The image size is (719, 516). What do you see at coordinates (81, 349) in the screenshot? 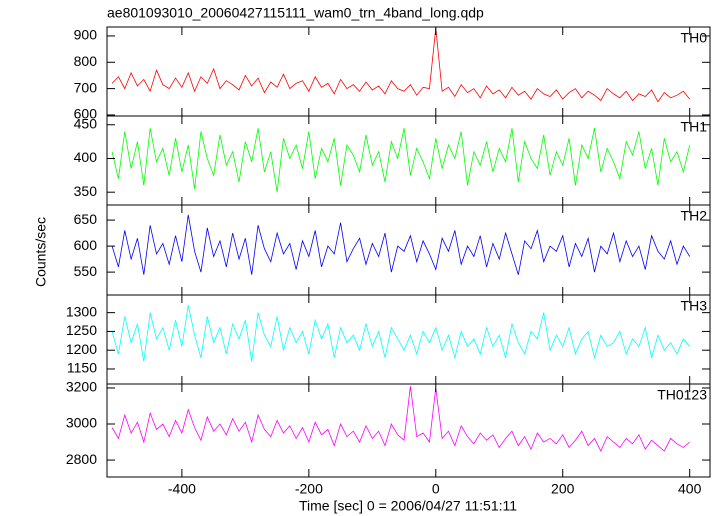
I see `y-tick-label: 1200` at bounding box center [81, 349].